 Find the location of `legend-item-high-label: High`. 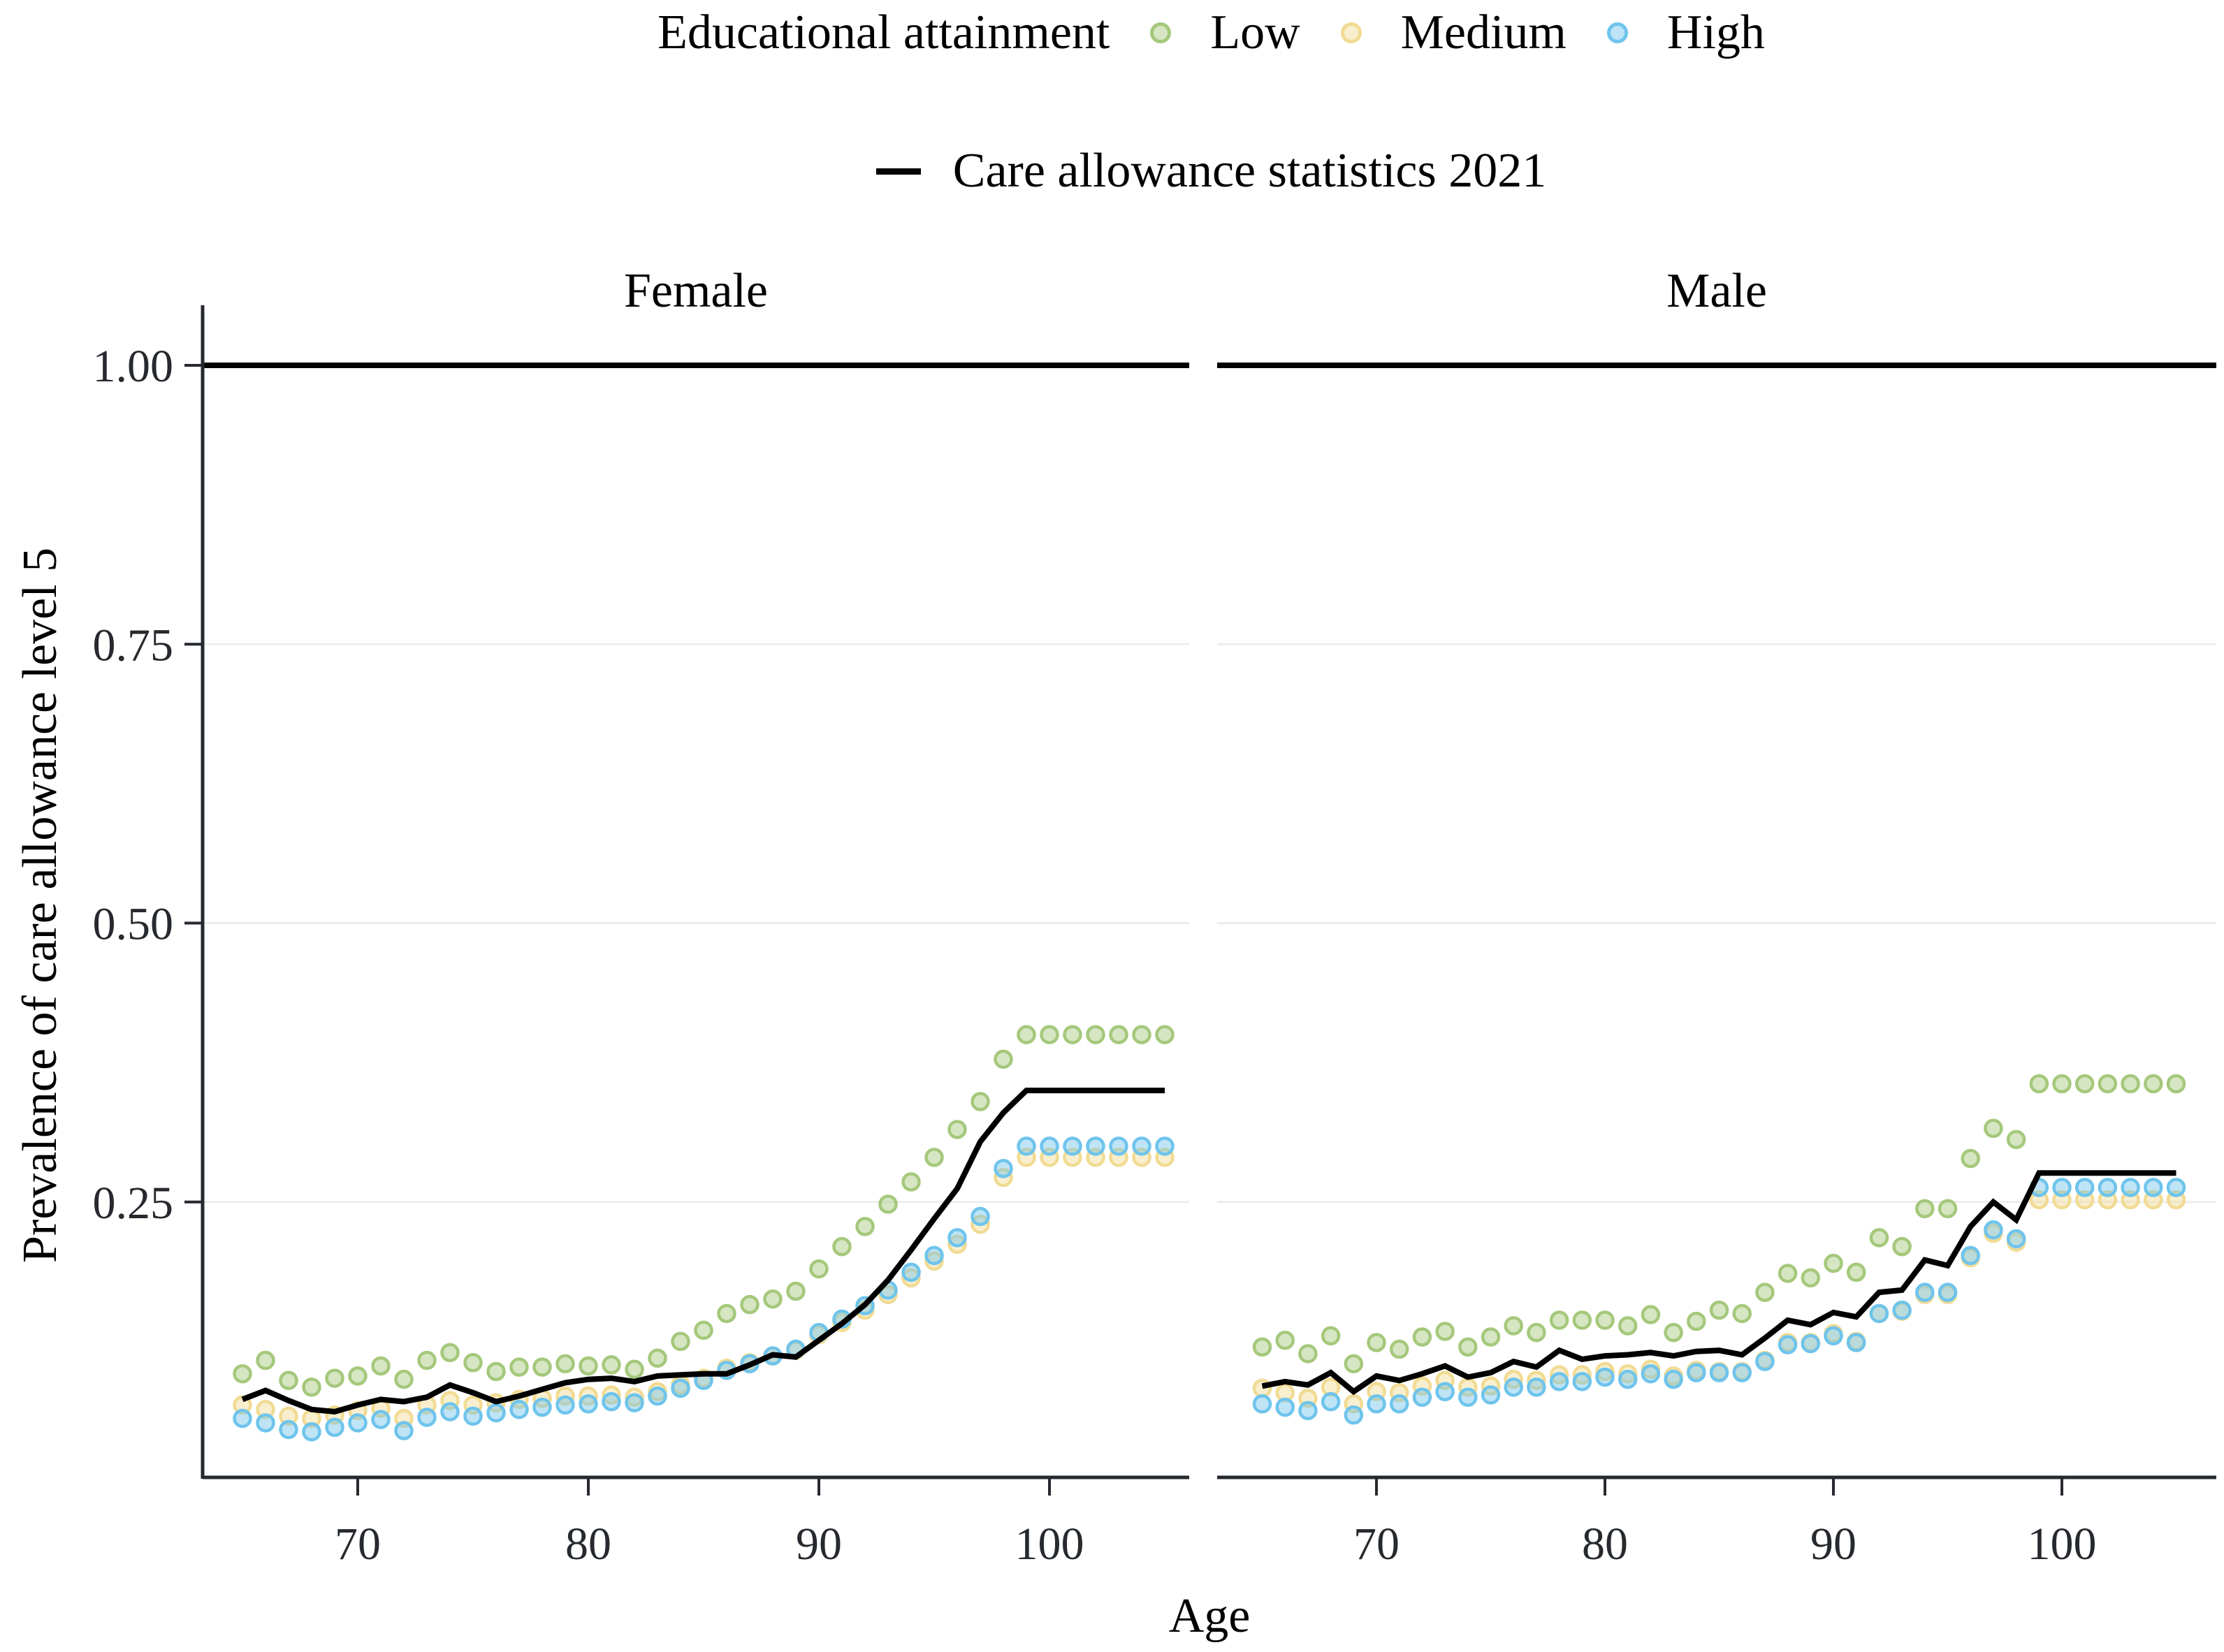

legend-item-high-label: High is located at coordinates (1715, 32).